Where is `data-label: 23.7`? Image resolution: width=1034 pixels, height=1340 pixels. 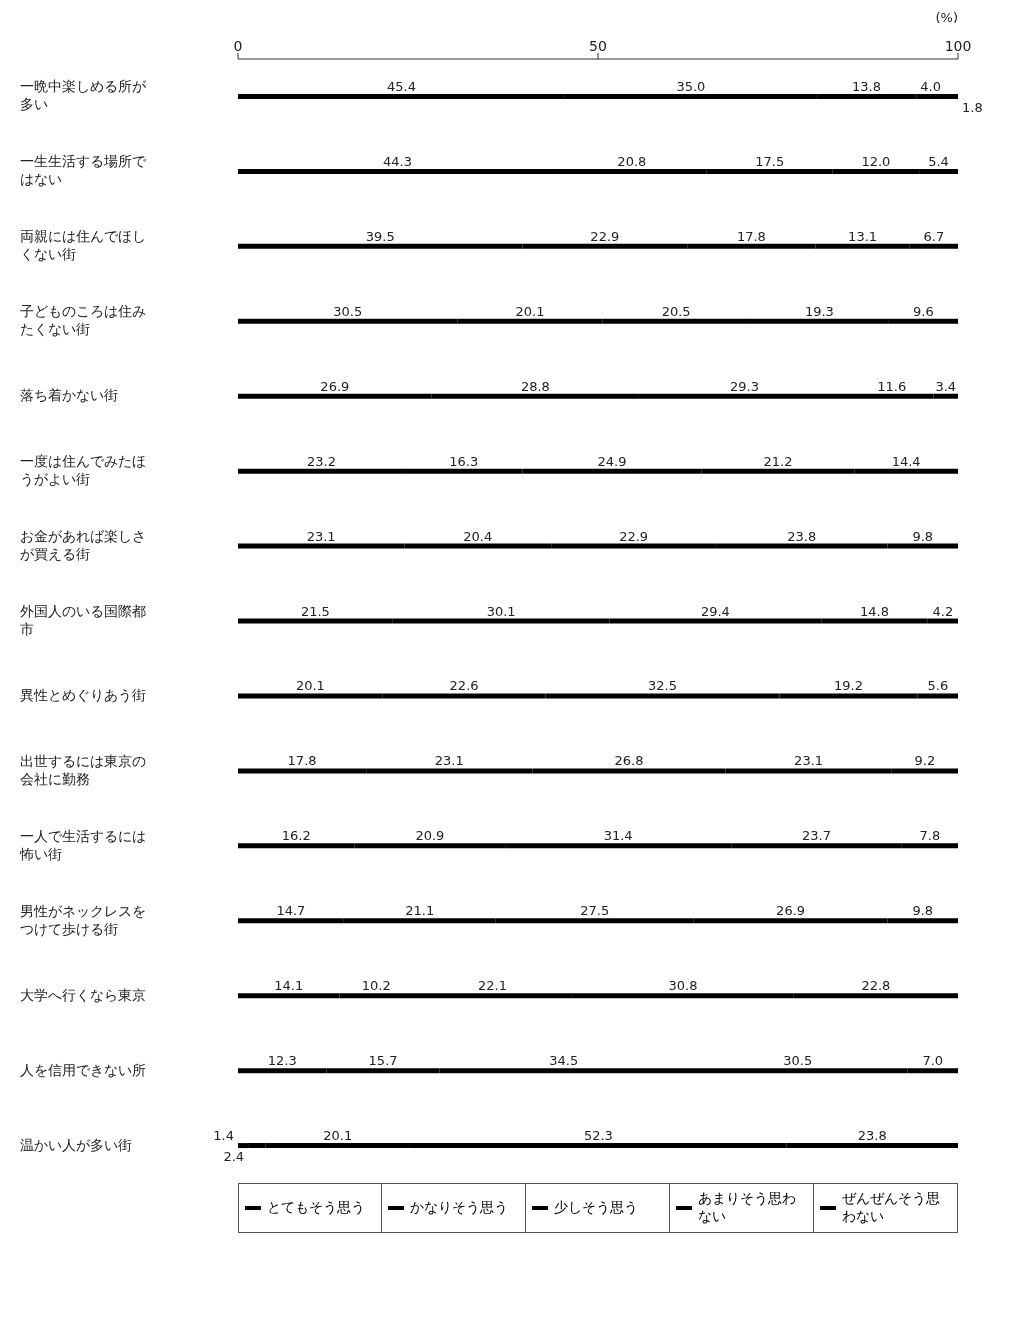
data-label: 23.7 is located at coordinates (816, 836).